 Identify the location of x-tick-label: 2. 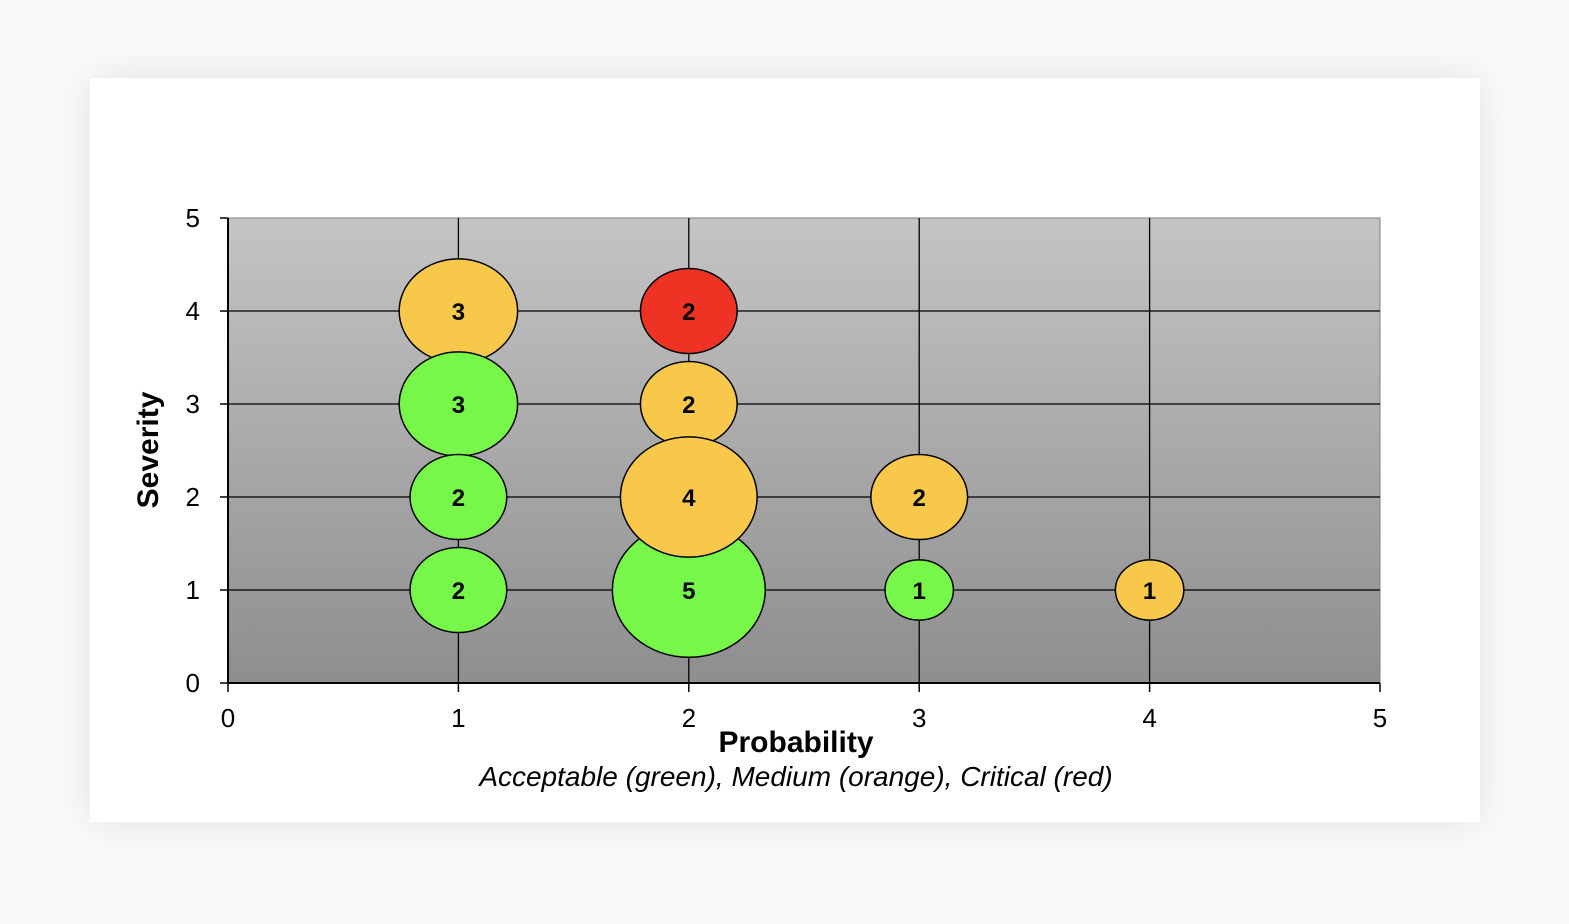
(689, 718).